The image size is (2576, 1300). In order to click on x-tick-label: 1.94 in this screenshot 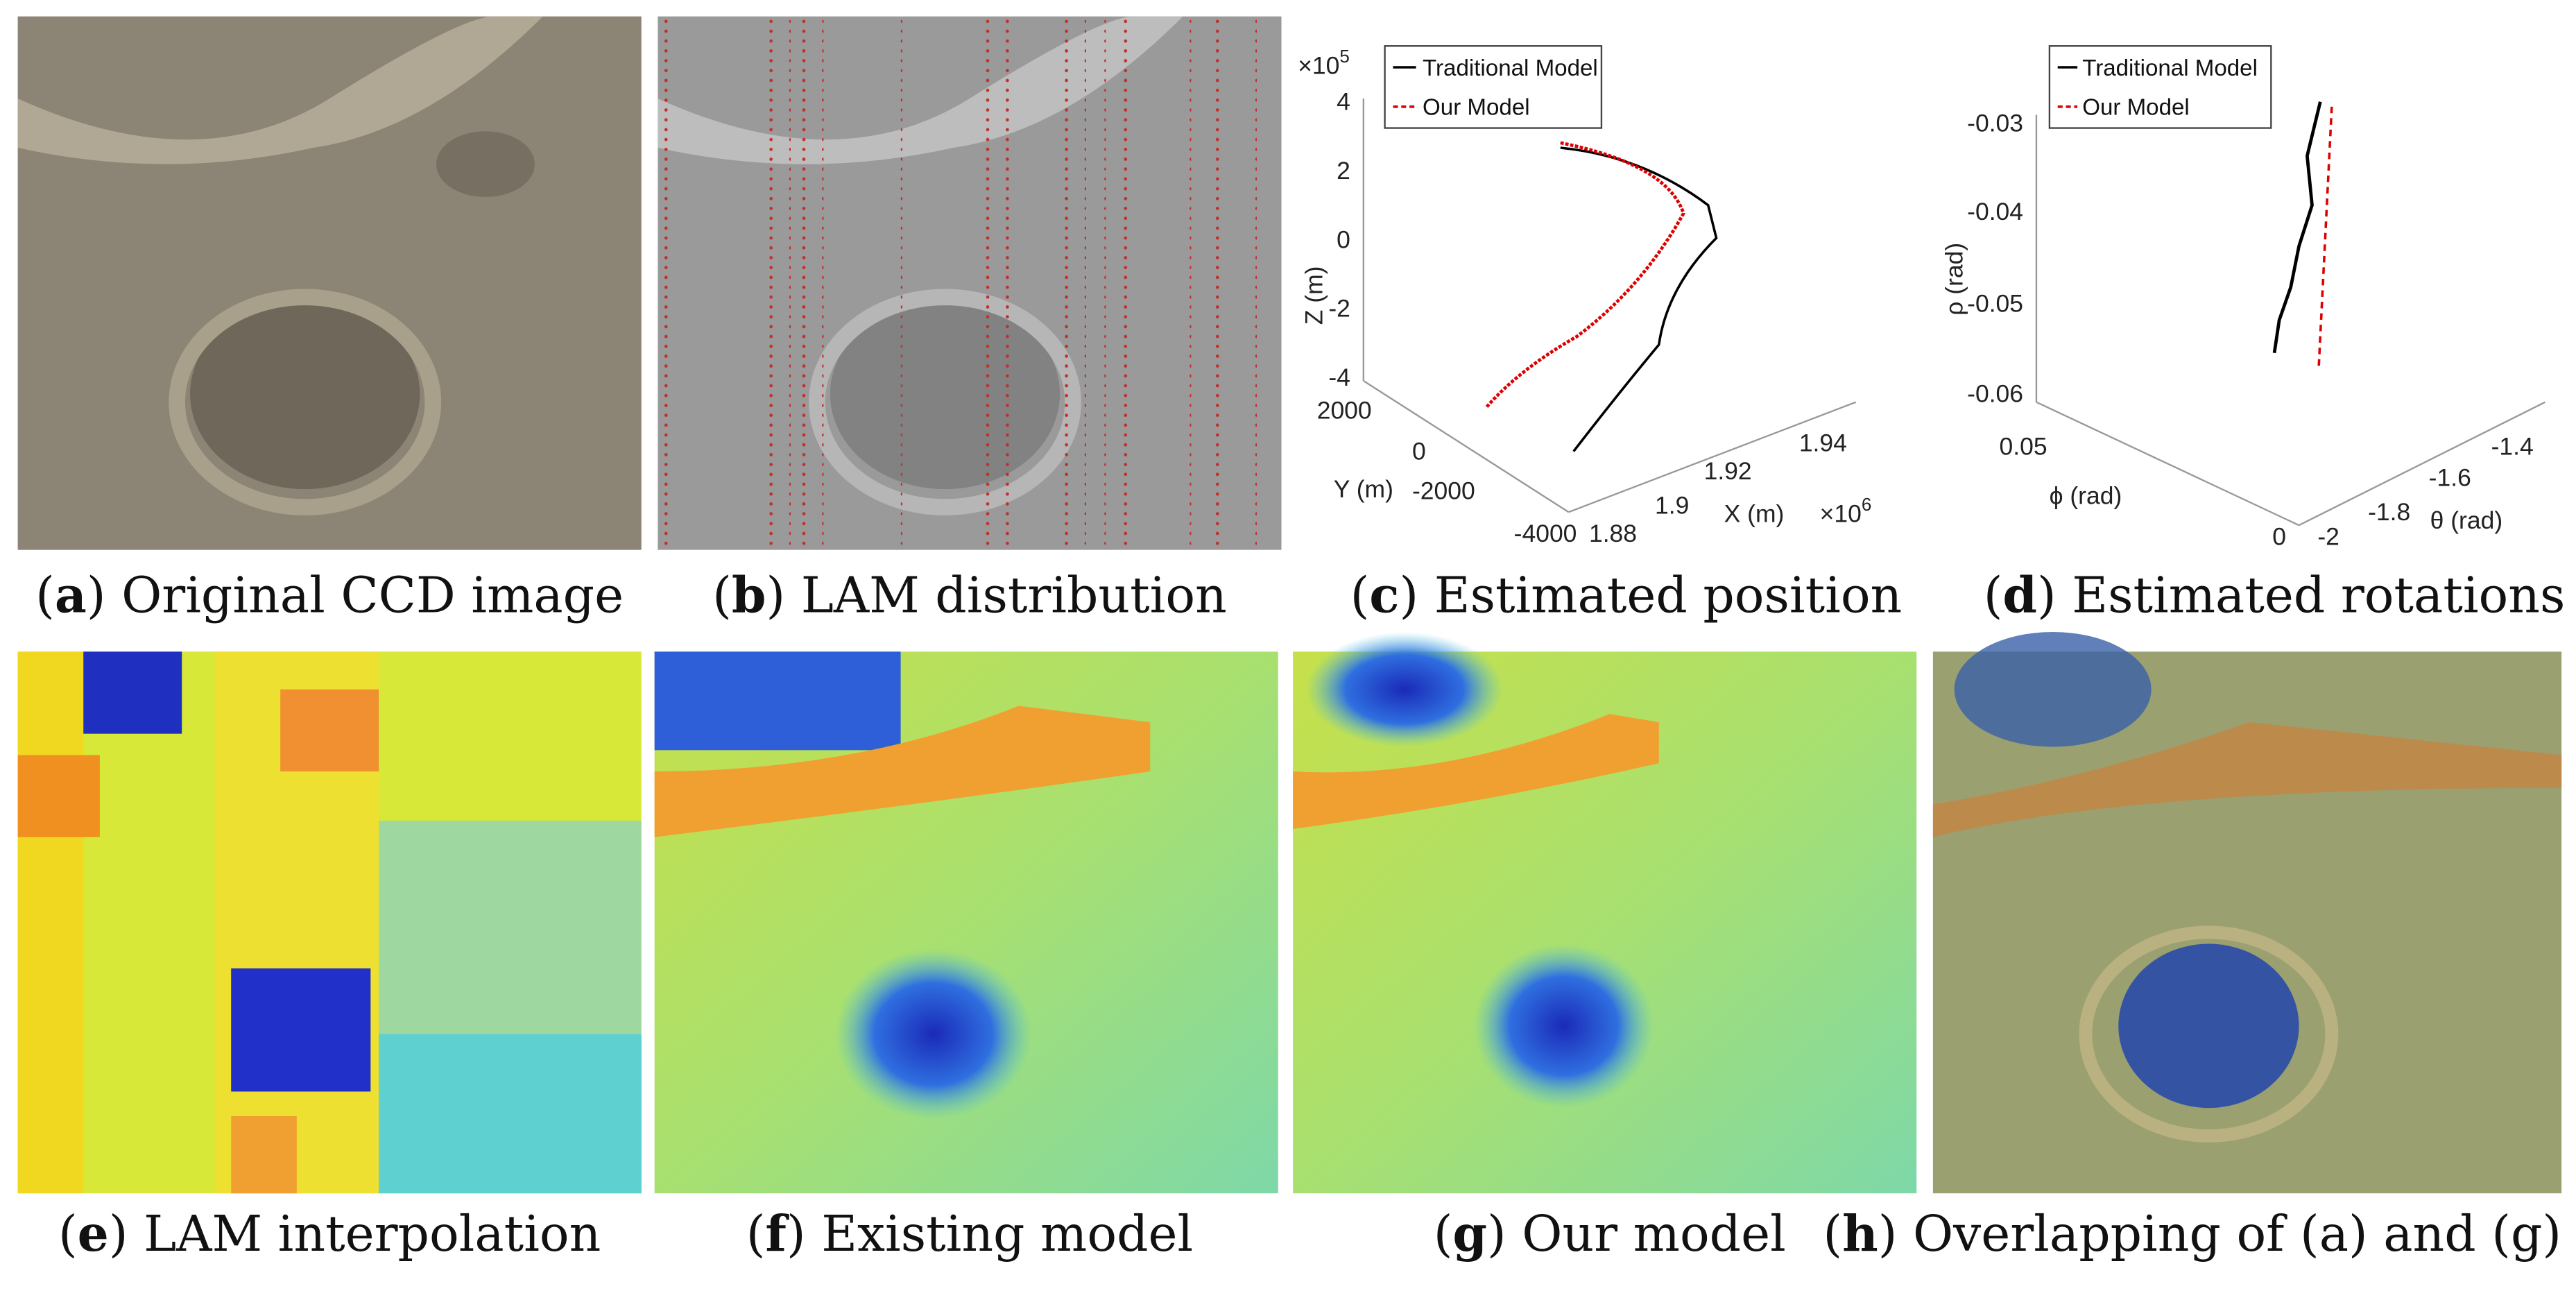, I will do `click(1823, 443)`.